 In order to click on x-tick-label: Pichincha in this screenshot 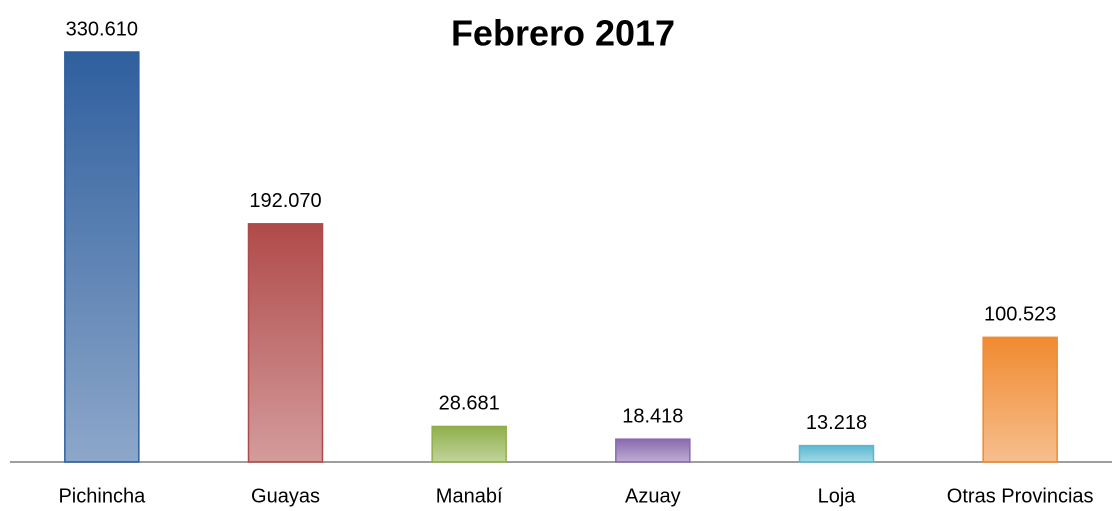, I will do `click(102, 496)`.